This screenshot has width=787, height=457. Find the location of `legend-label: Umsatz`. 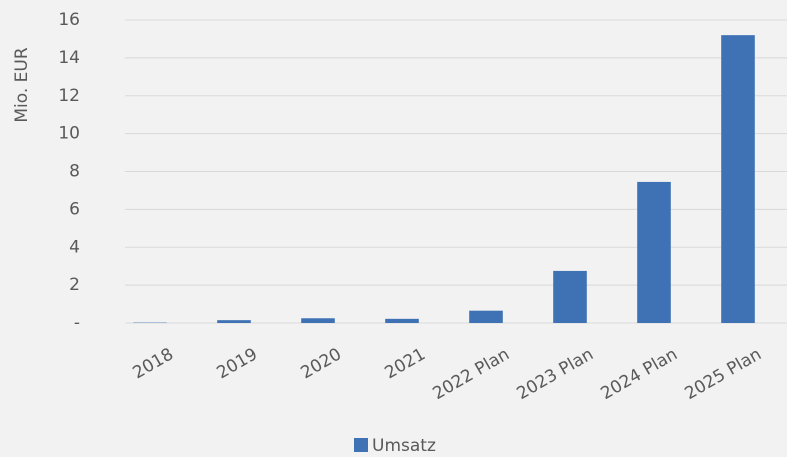

legend-label: Umsatz is located at coordinates (404, 446).